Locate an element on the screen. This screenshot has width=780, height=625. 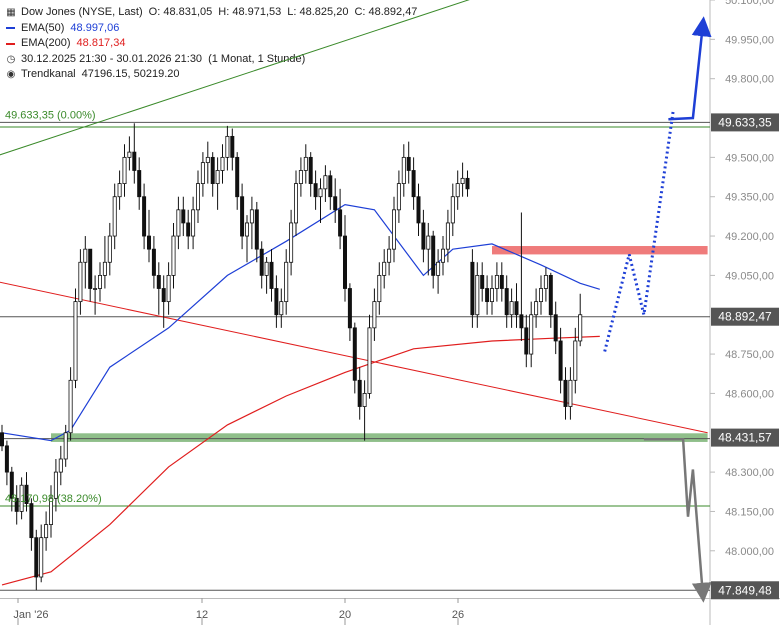
legend-row-ema200: EMA(200) 48.817,34 is located at coordinates (211, 44).